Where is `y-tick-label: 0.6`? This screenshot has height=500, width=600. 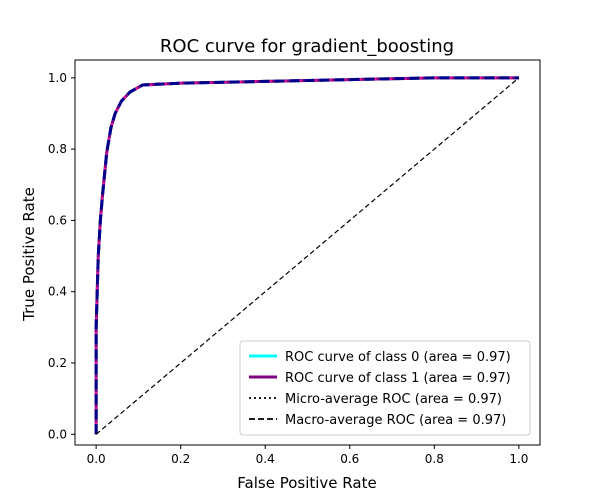
y-tick-label: 0.6 is located at coordinates (57, 220).